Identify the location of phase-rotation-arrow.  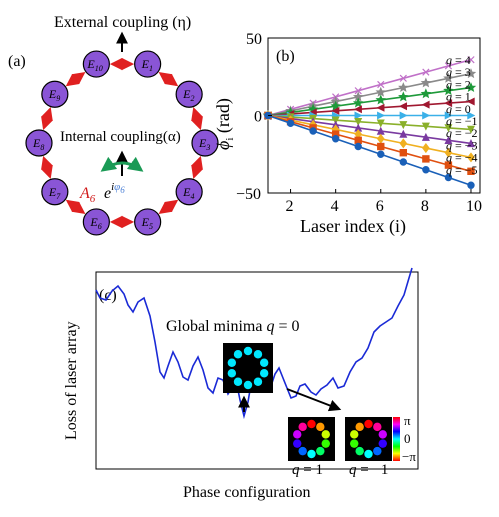
(122, 164).